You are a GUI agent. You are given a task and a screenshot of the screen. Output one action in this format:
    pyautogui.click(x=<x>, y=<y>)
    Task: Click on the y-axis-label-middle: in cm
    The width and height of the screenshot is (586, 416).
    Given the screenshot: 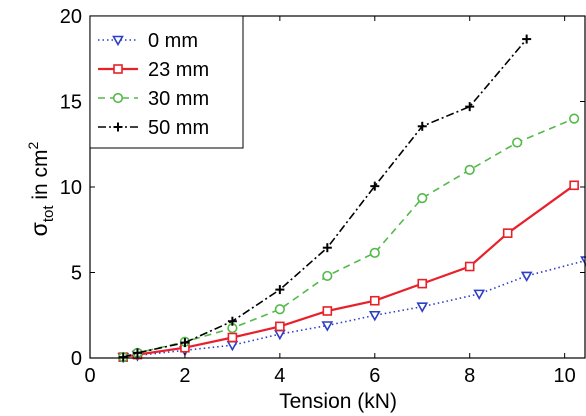 What is the action you would take?
    pyautogui.click(x=40, y=177)
    